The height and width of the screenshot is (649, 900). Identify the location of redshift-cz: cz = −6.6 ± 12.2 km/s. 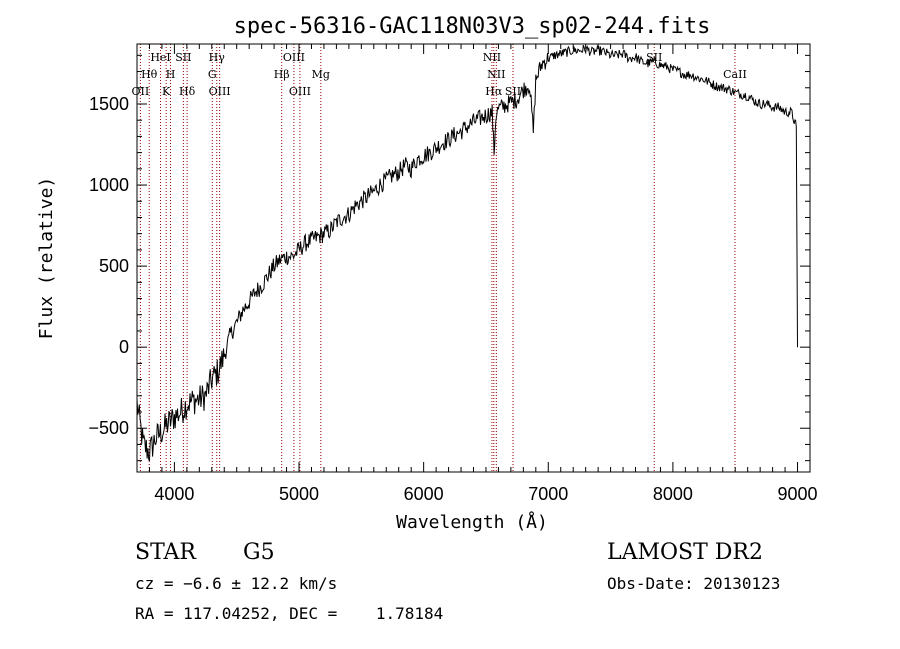
(236, 583).